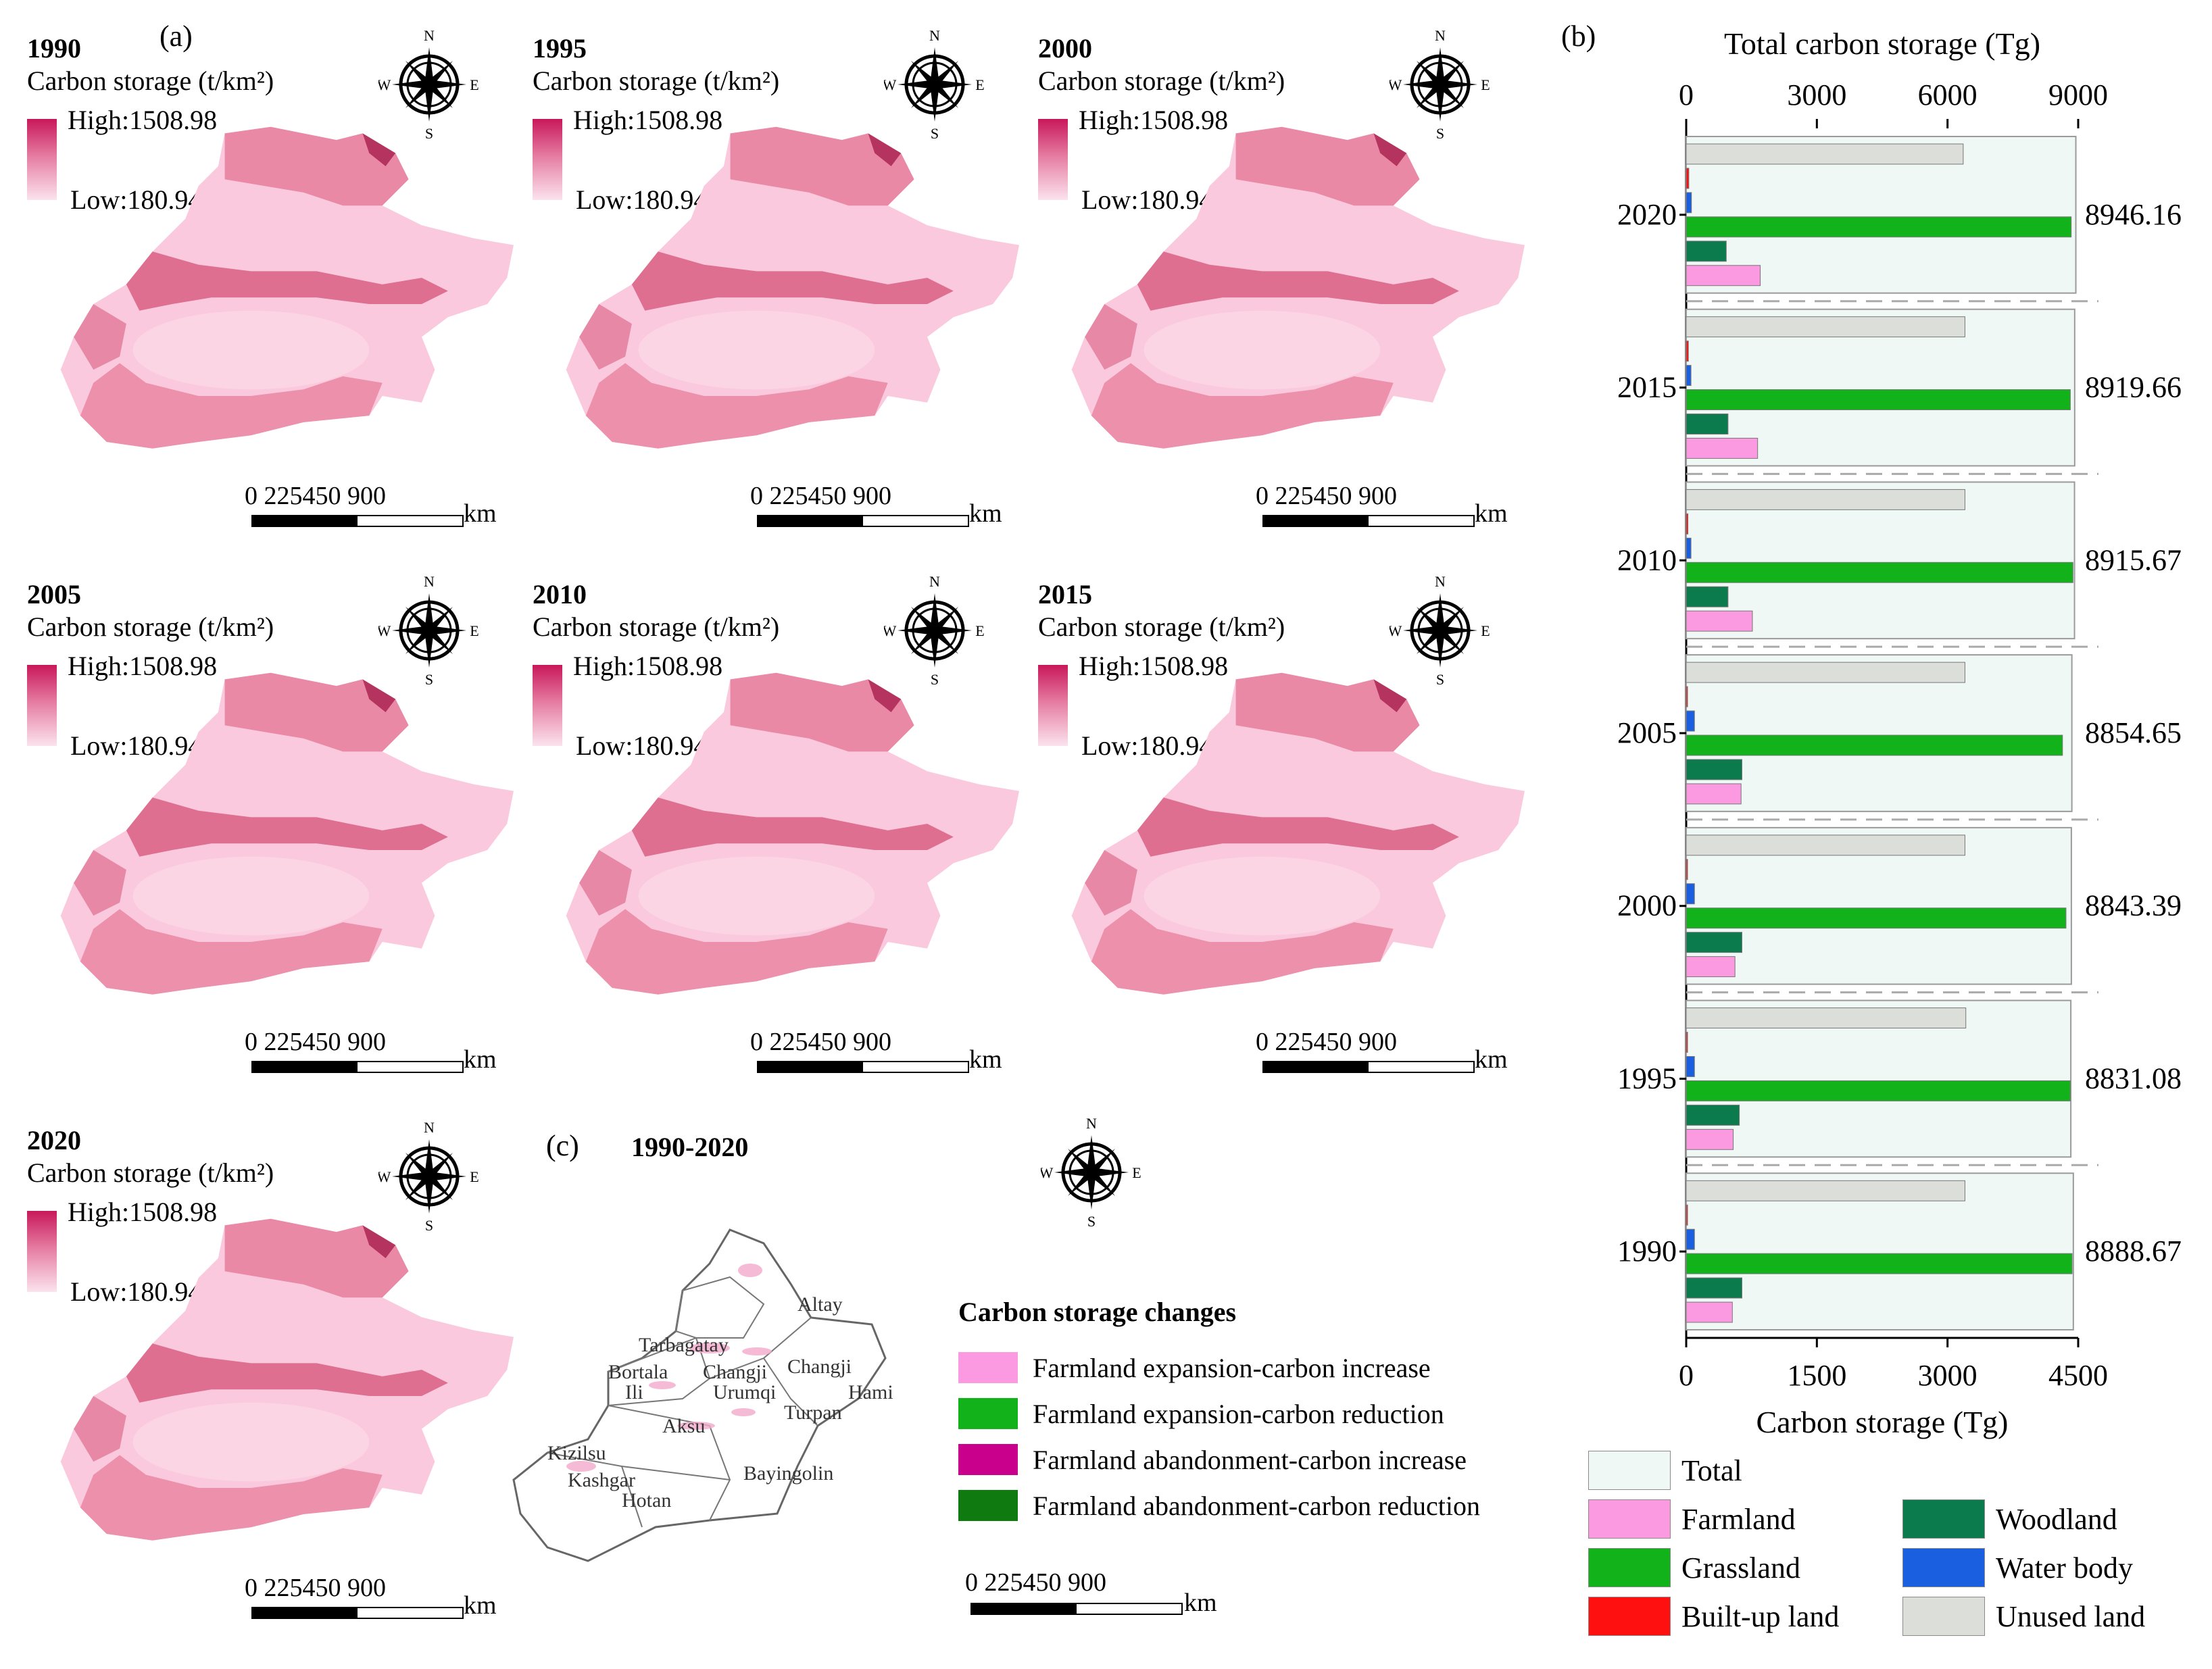 Image resolution: width=2212 pixels, height=1669 pixels. I want to click on bar-built-up-land-2000, so click(1687, 869).